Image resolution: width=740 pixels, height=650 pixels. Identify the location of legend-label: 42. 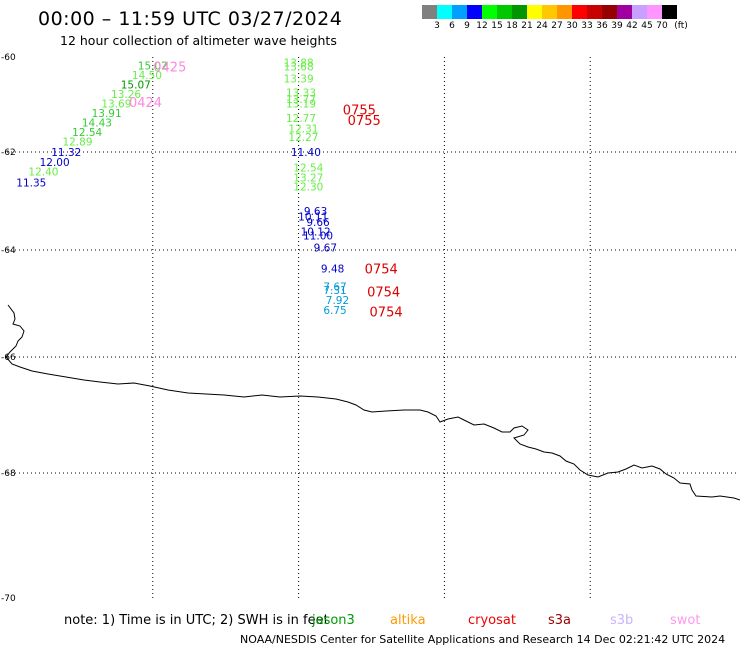
(632, 26).